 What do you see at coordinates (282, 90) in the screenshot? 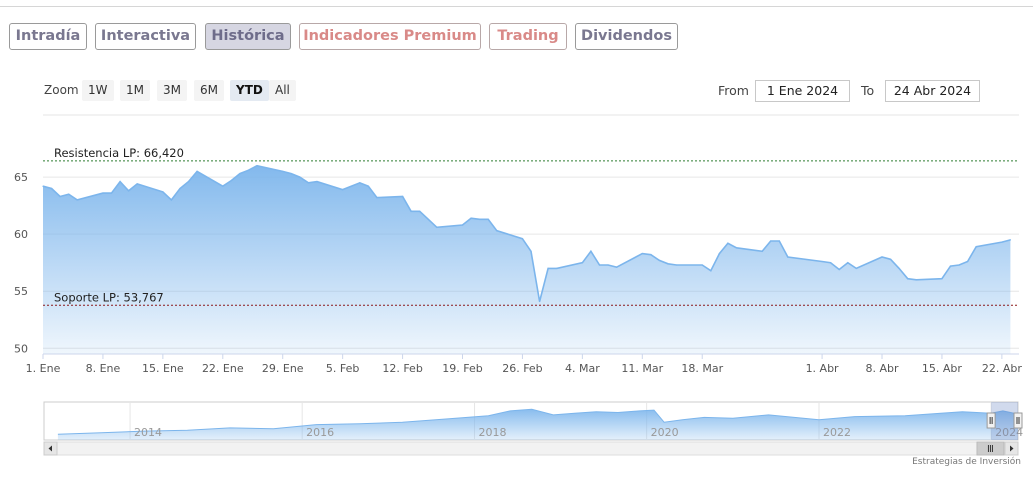
I see `zoom-button-all: All` at bounding box center [282, 90].